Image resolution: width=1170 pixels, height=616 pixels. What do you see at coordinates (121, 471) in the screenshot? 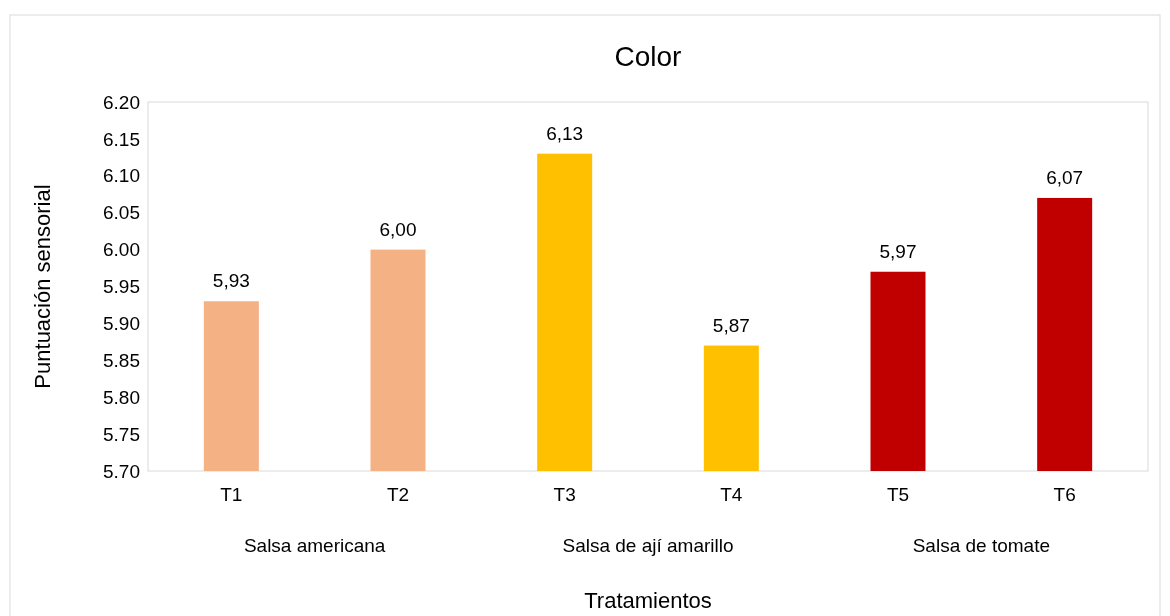
I see `y-tick-label: 5.70` at bounding box center [121, 471].